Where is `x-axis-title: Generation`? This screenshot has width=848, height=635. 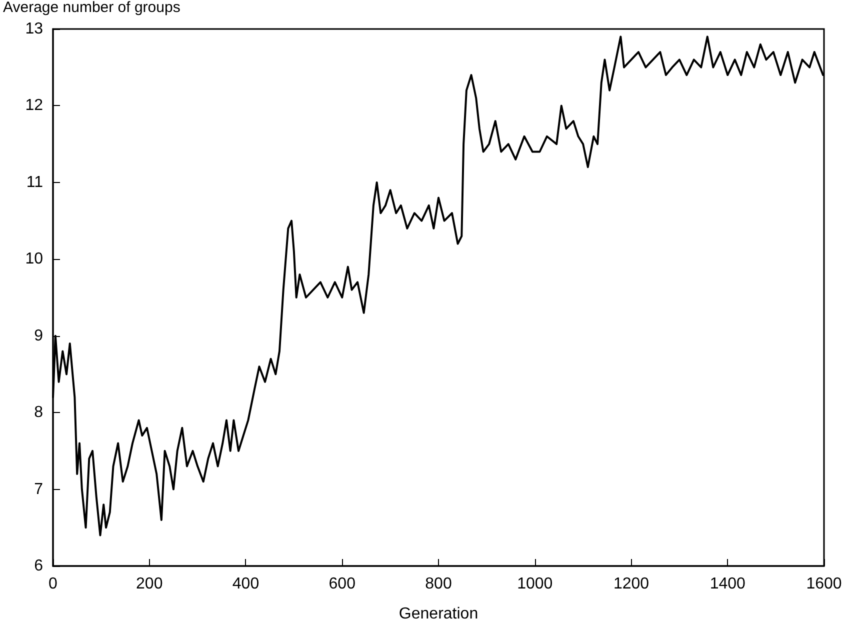
x-axis-title: Generation is located at coordinates (438, 614).